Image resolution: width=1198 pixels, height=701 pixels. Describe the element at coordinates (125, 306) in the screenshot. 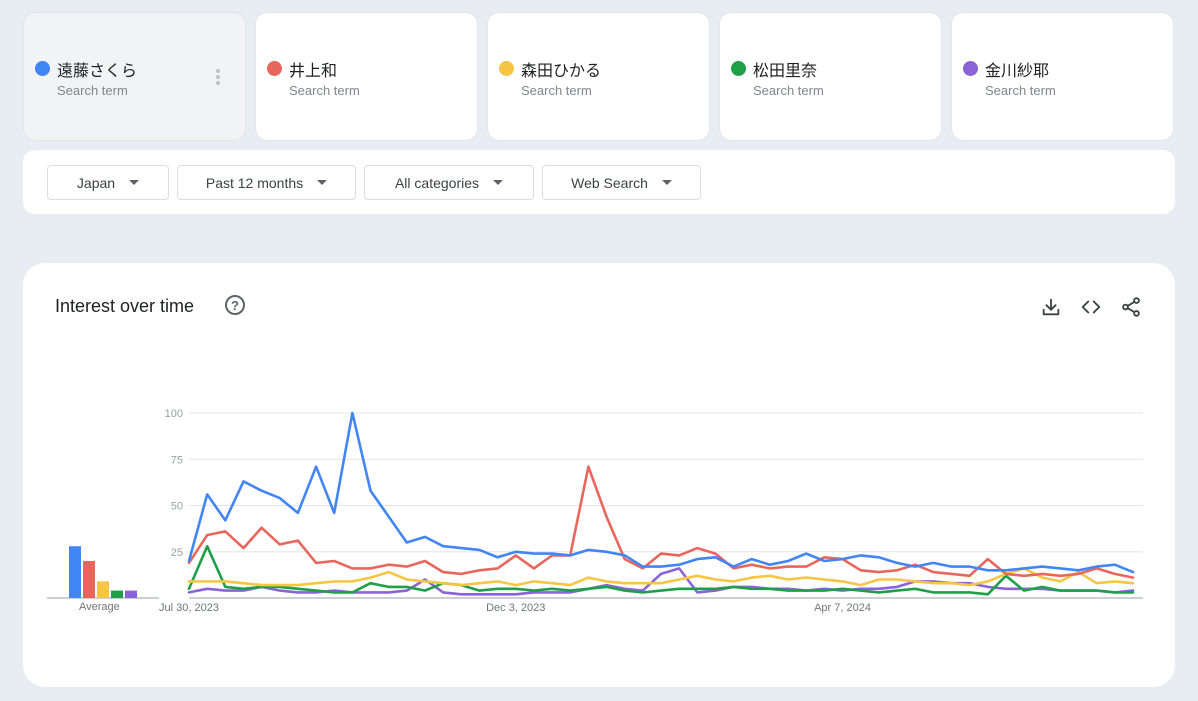

I see `section-title: Interest over time` at that location.